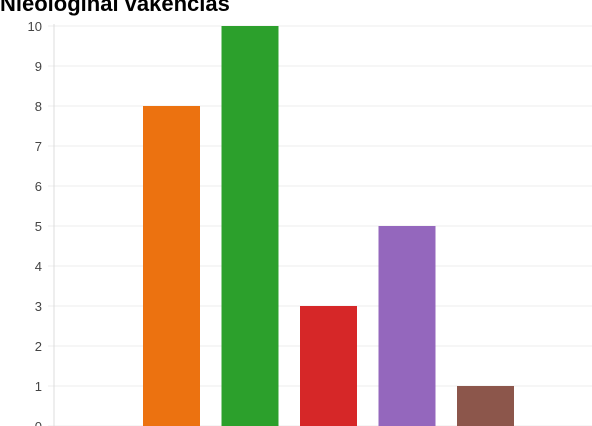  I want to click on y-tick-label: 6, so click(38, 186).